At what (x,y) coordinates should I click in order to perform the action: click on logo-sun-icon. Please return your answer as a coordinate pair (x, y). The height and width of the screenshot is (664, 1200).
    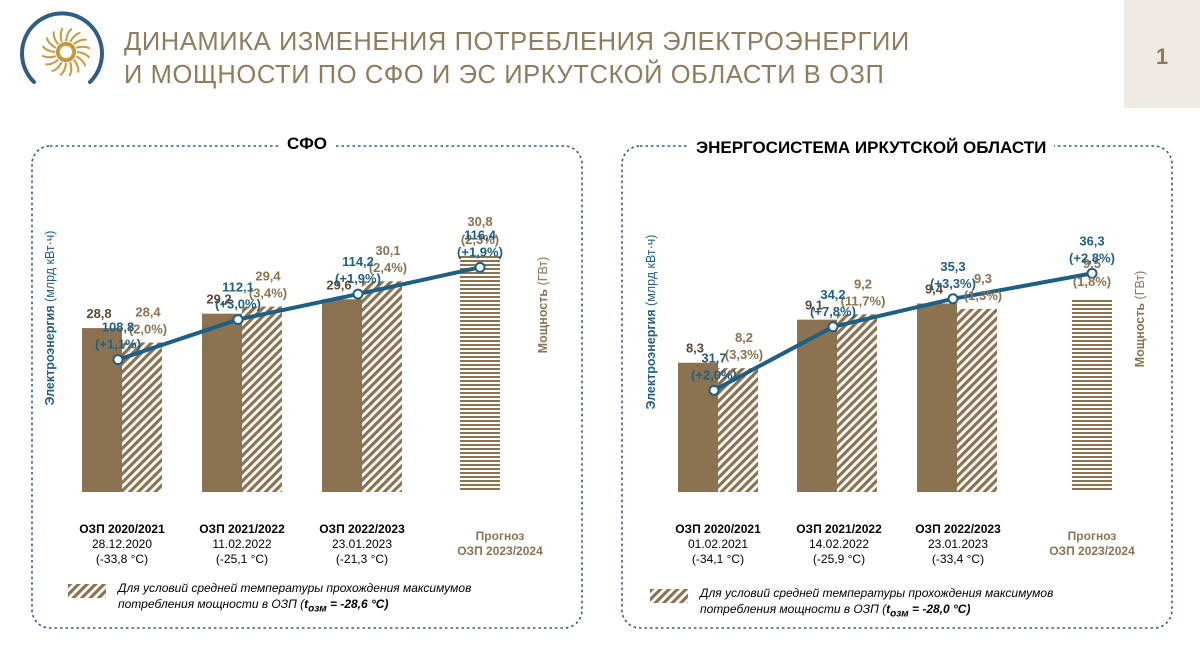
    Looking at the image, I should click on (66, 52).